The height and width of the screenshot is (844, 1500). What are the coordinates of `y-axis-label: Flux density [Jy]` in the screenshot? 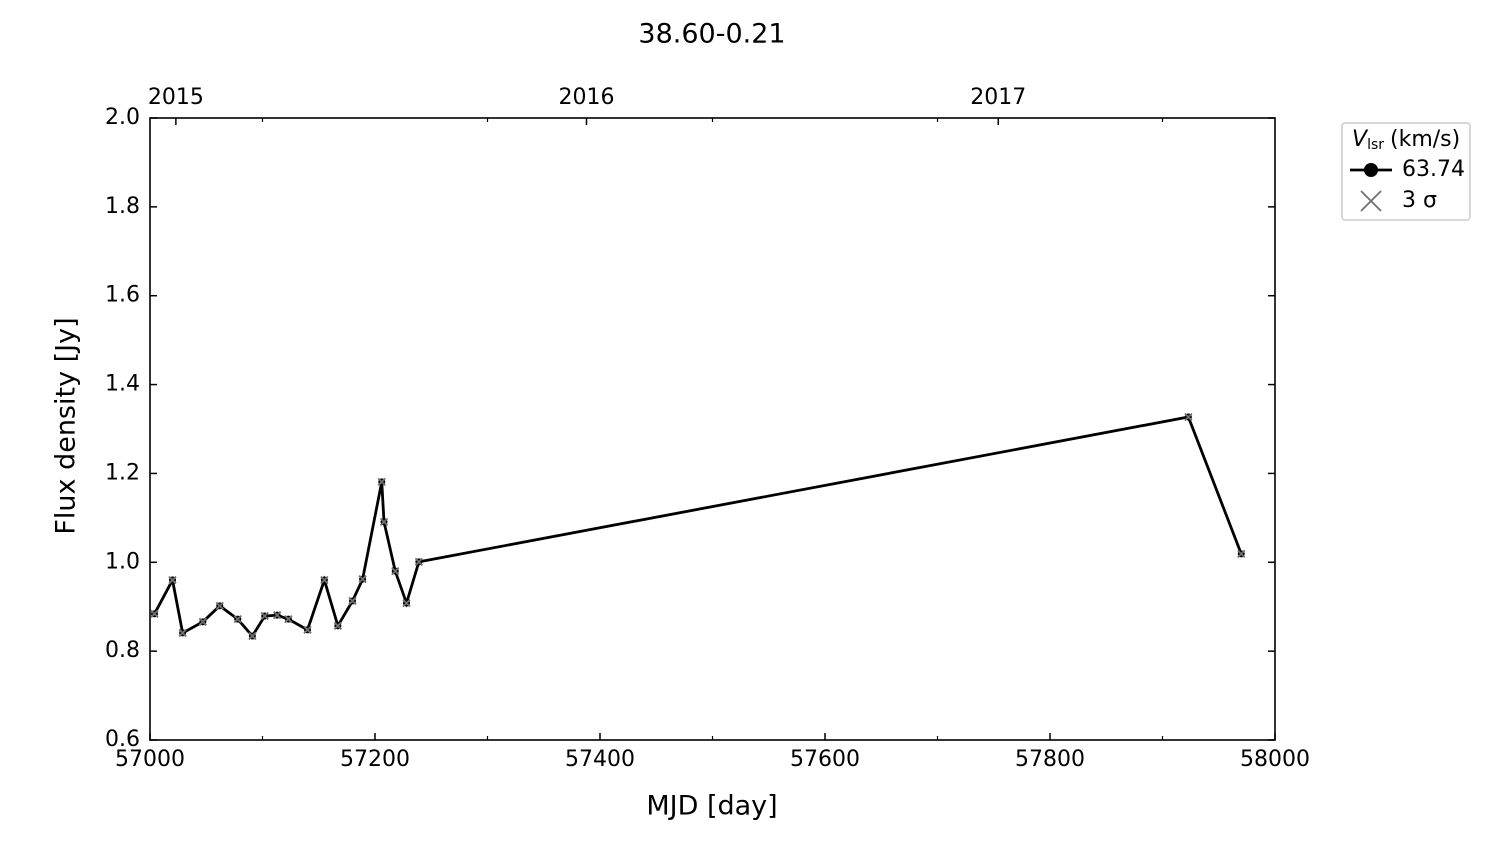 It's located at (66, 425).